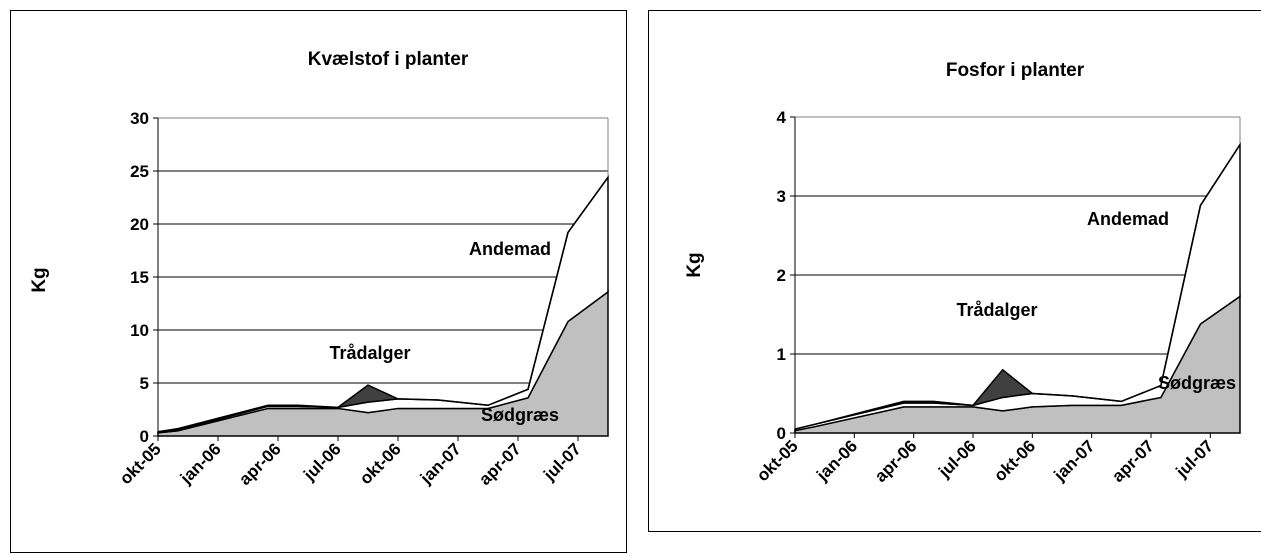 The height and width of the screenshot is (558, 1261). I want to click on y-tick-label: 2, so click(781, 275).